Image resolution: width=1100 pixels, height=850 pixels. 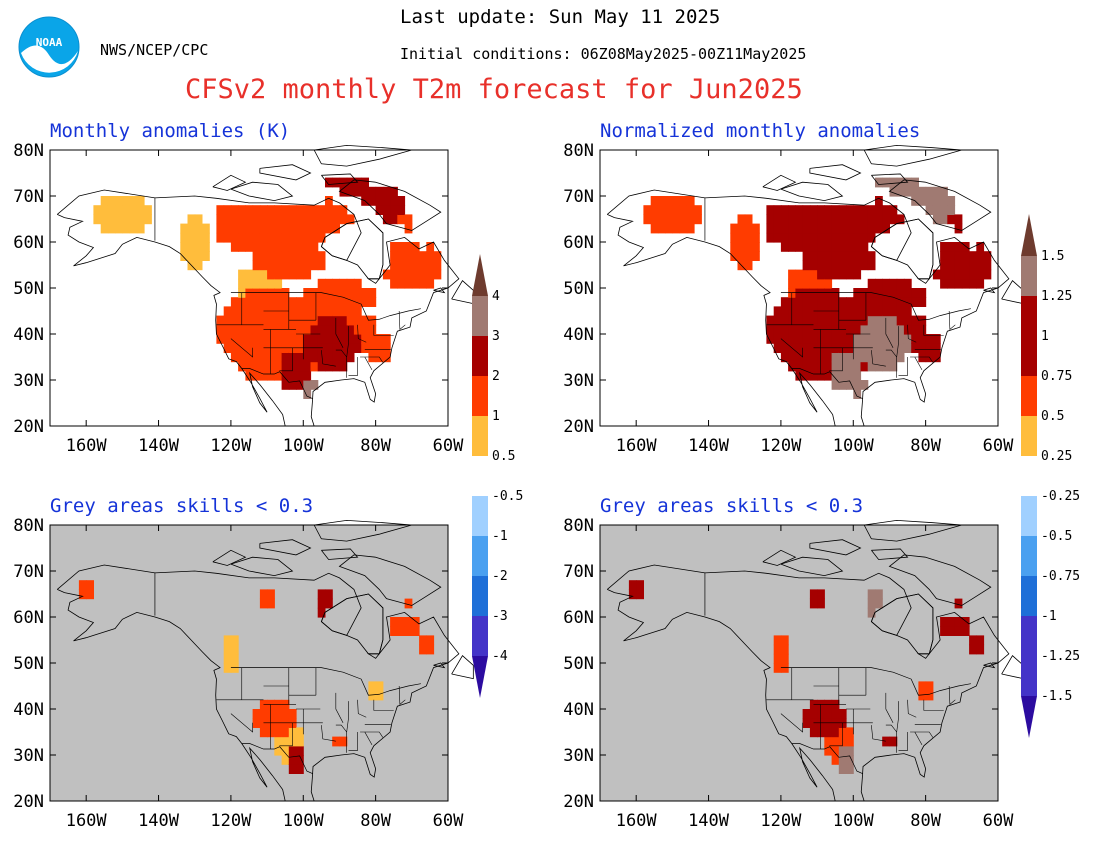 What do you see at coordinates (1056, 376) in the screenshot?
I see `colorbar-right-label: 0.75` at bounding box center [1056, 376].